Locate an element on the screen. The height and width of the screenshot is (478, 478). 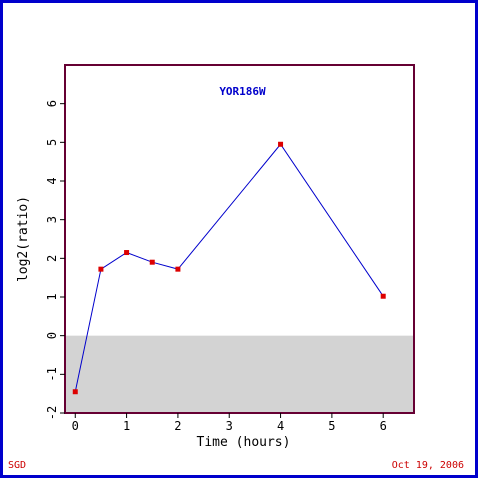
y-axis-ticks: -2 -1 0 1 2 3 4 5 6 is located at coordinates (55, 260).